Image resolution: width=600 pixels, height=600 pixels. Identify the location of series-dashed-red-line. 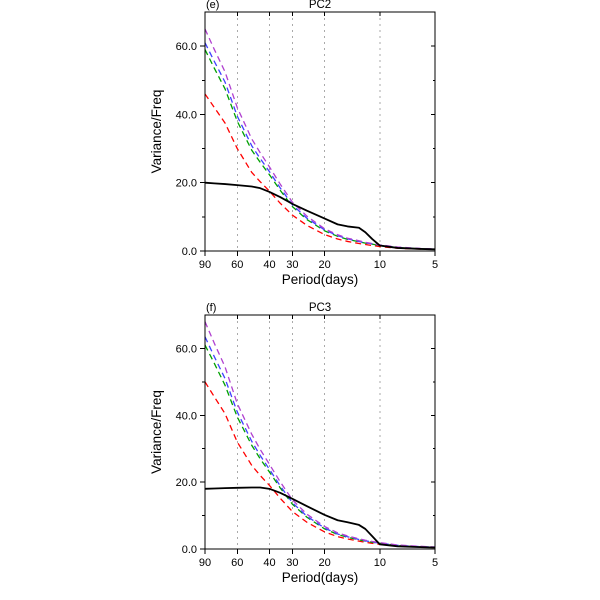
(320, 172).